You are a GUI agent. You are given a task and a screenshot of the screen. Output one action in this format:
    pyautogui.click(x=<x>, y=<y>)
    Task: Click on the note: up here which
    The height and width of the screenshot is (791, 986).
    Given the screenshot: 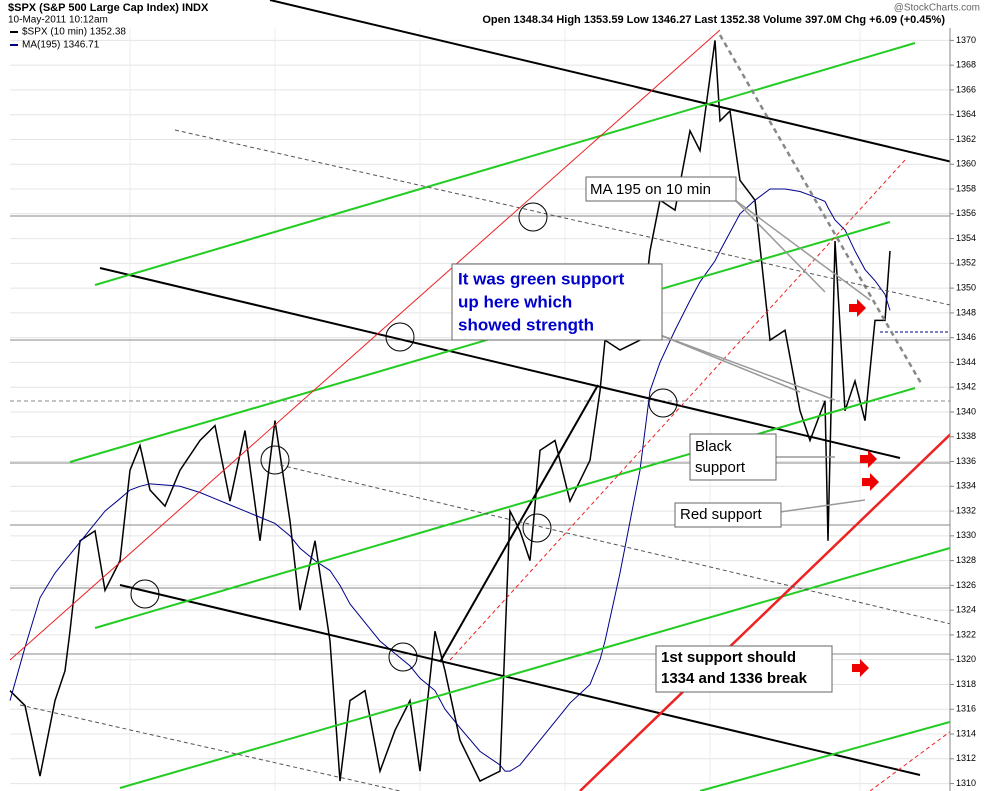 What is the action you would take?
    pyautogui.click(x=515, y=301)
    